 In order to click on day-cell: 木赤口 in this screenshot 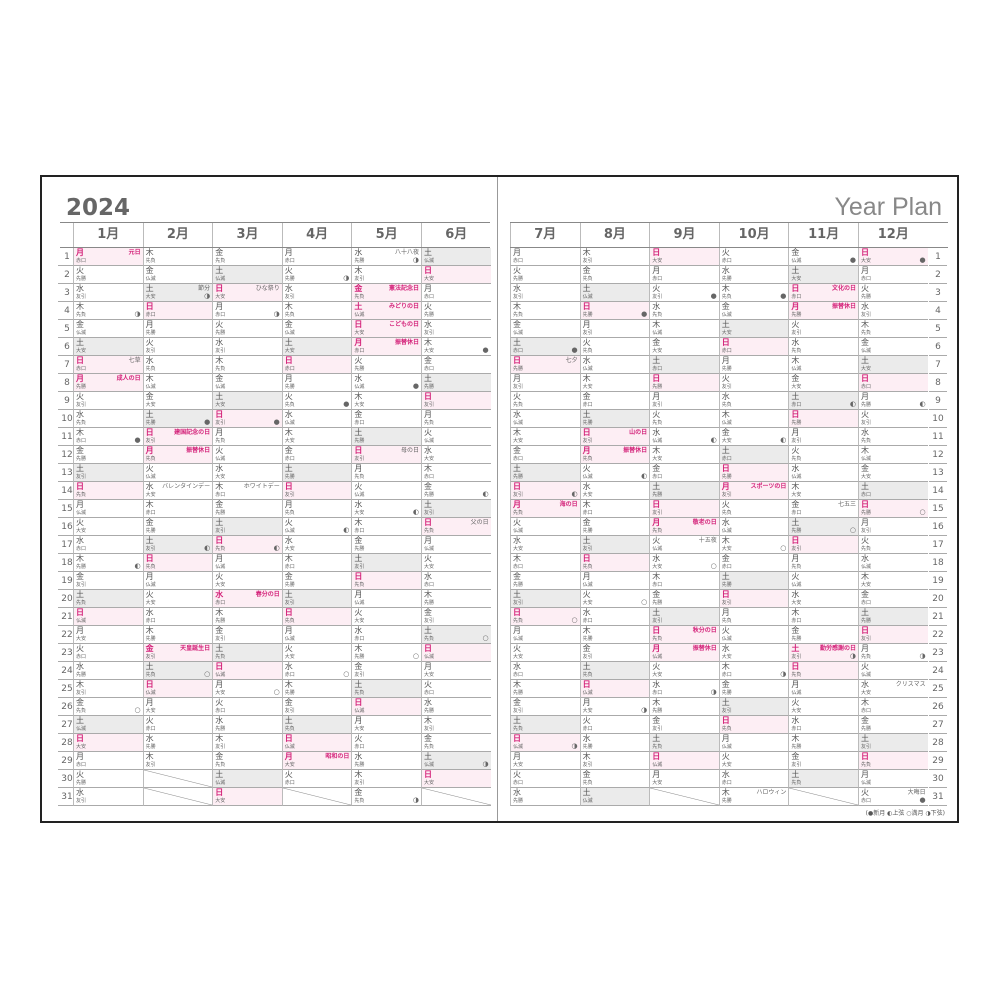, I will do `click(614, 509)`.